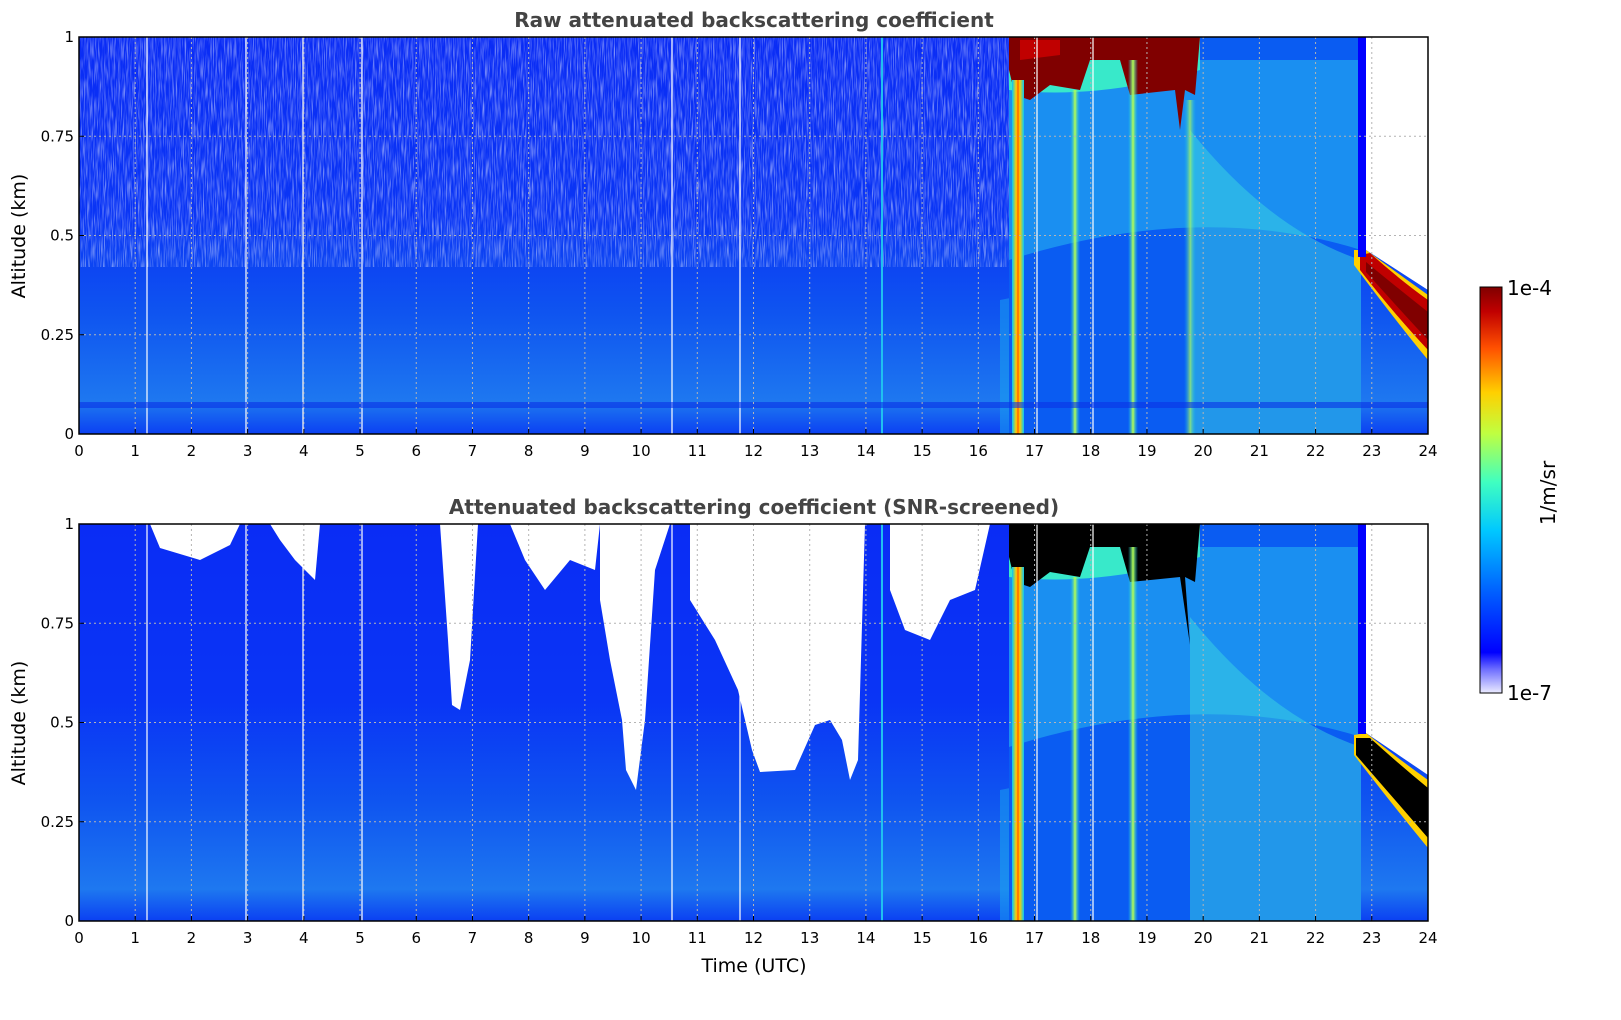  What do you see at coordinates (1529, 288) in the screenshot?
I see `colorbar-max-label: 1e-4` at bounding box center [1529, 288].